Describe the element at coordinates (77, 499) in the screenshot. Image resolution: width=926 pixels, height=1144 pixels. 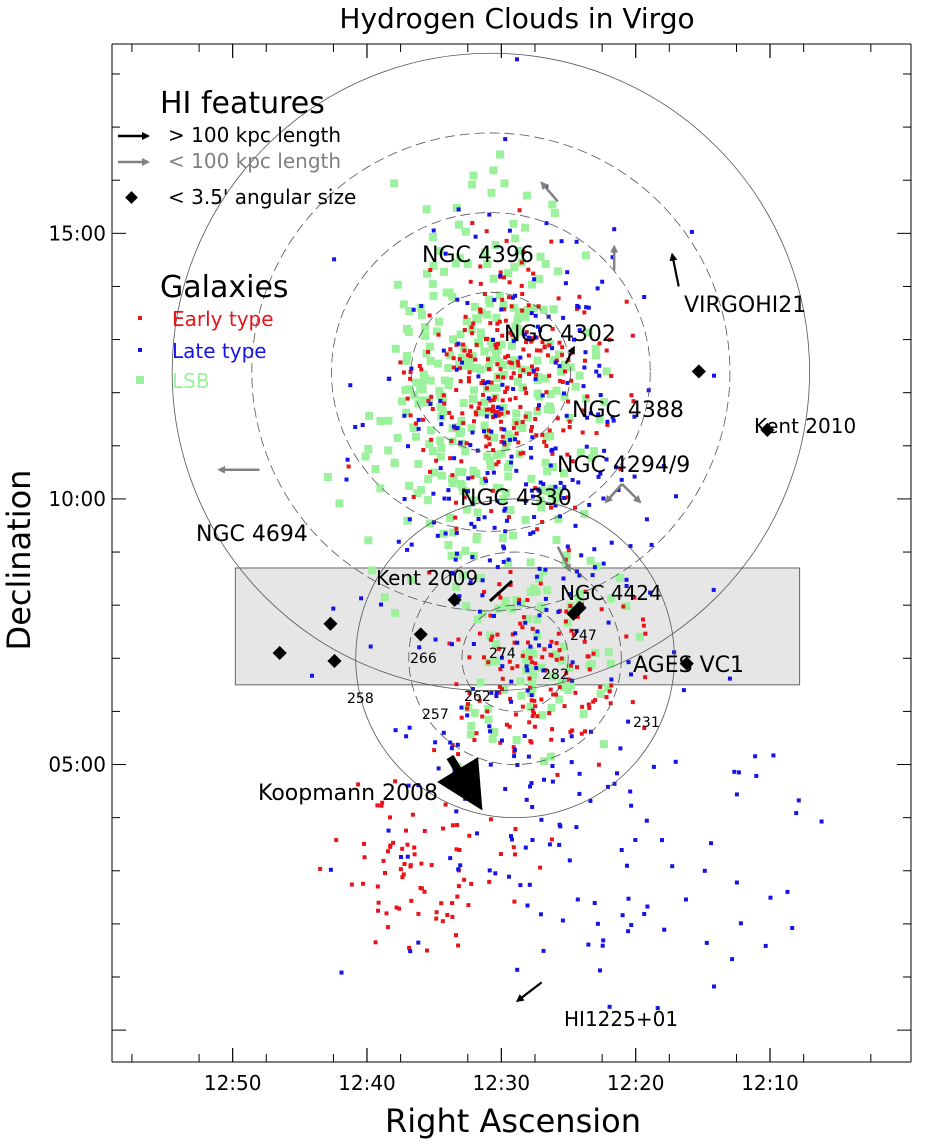
I see `y-tick-label: 10:00` at that location.